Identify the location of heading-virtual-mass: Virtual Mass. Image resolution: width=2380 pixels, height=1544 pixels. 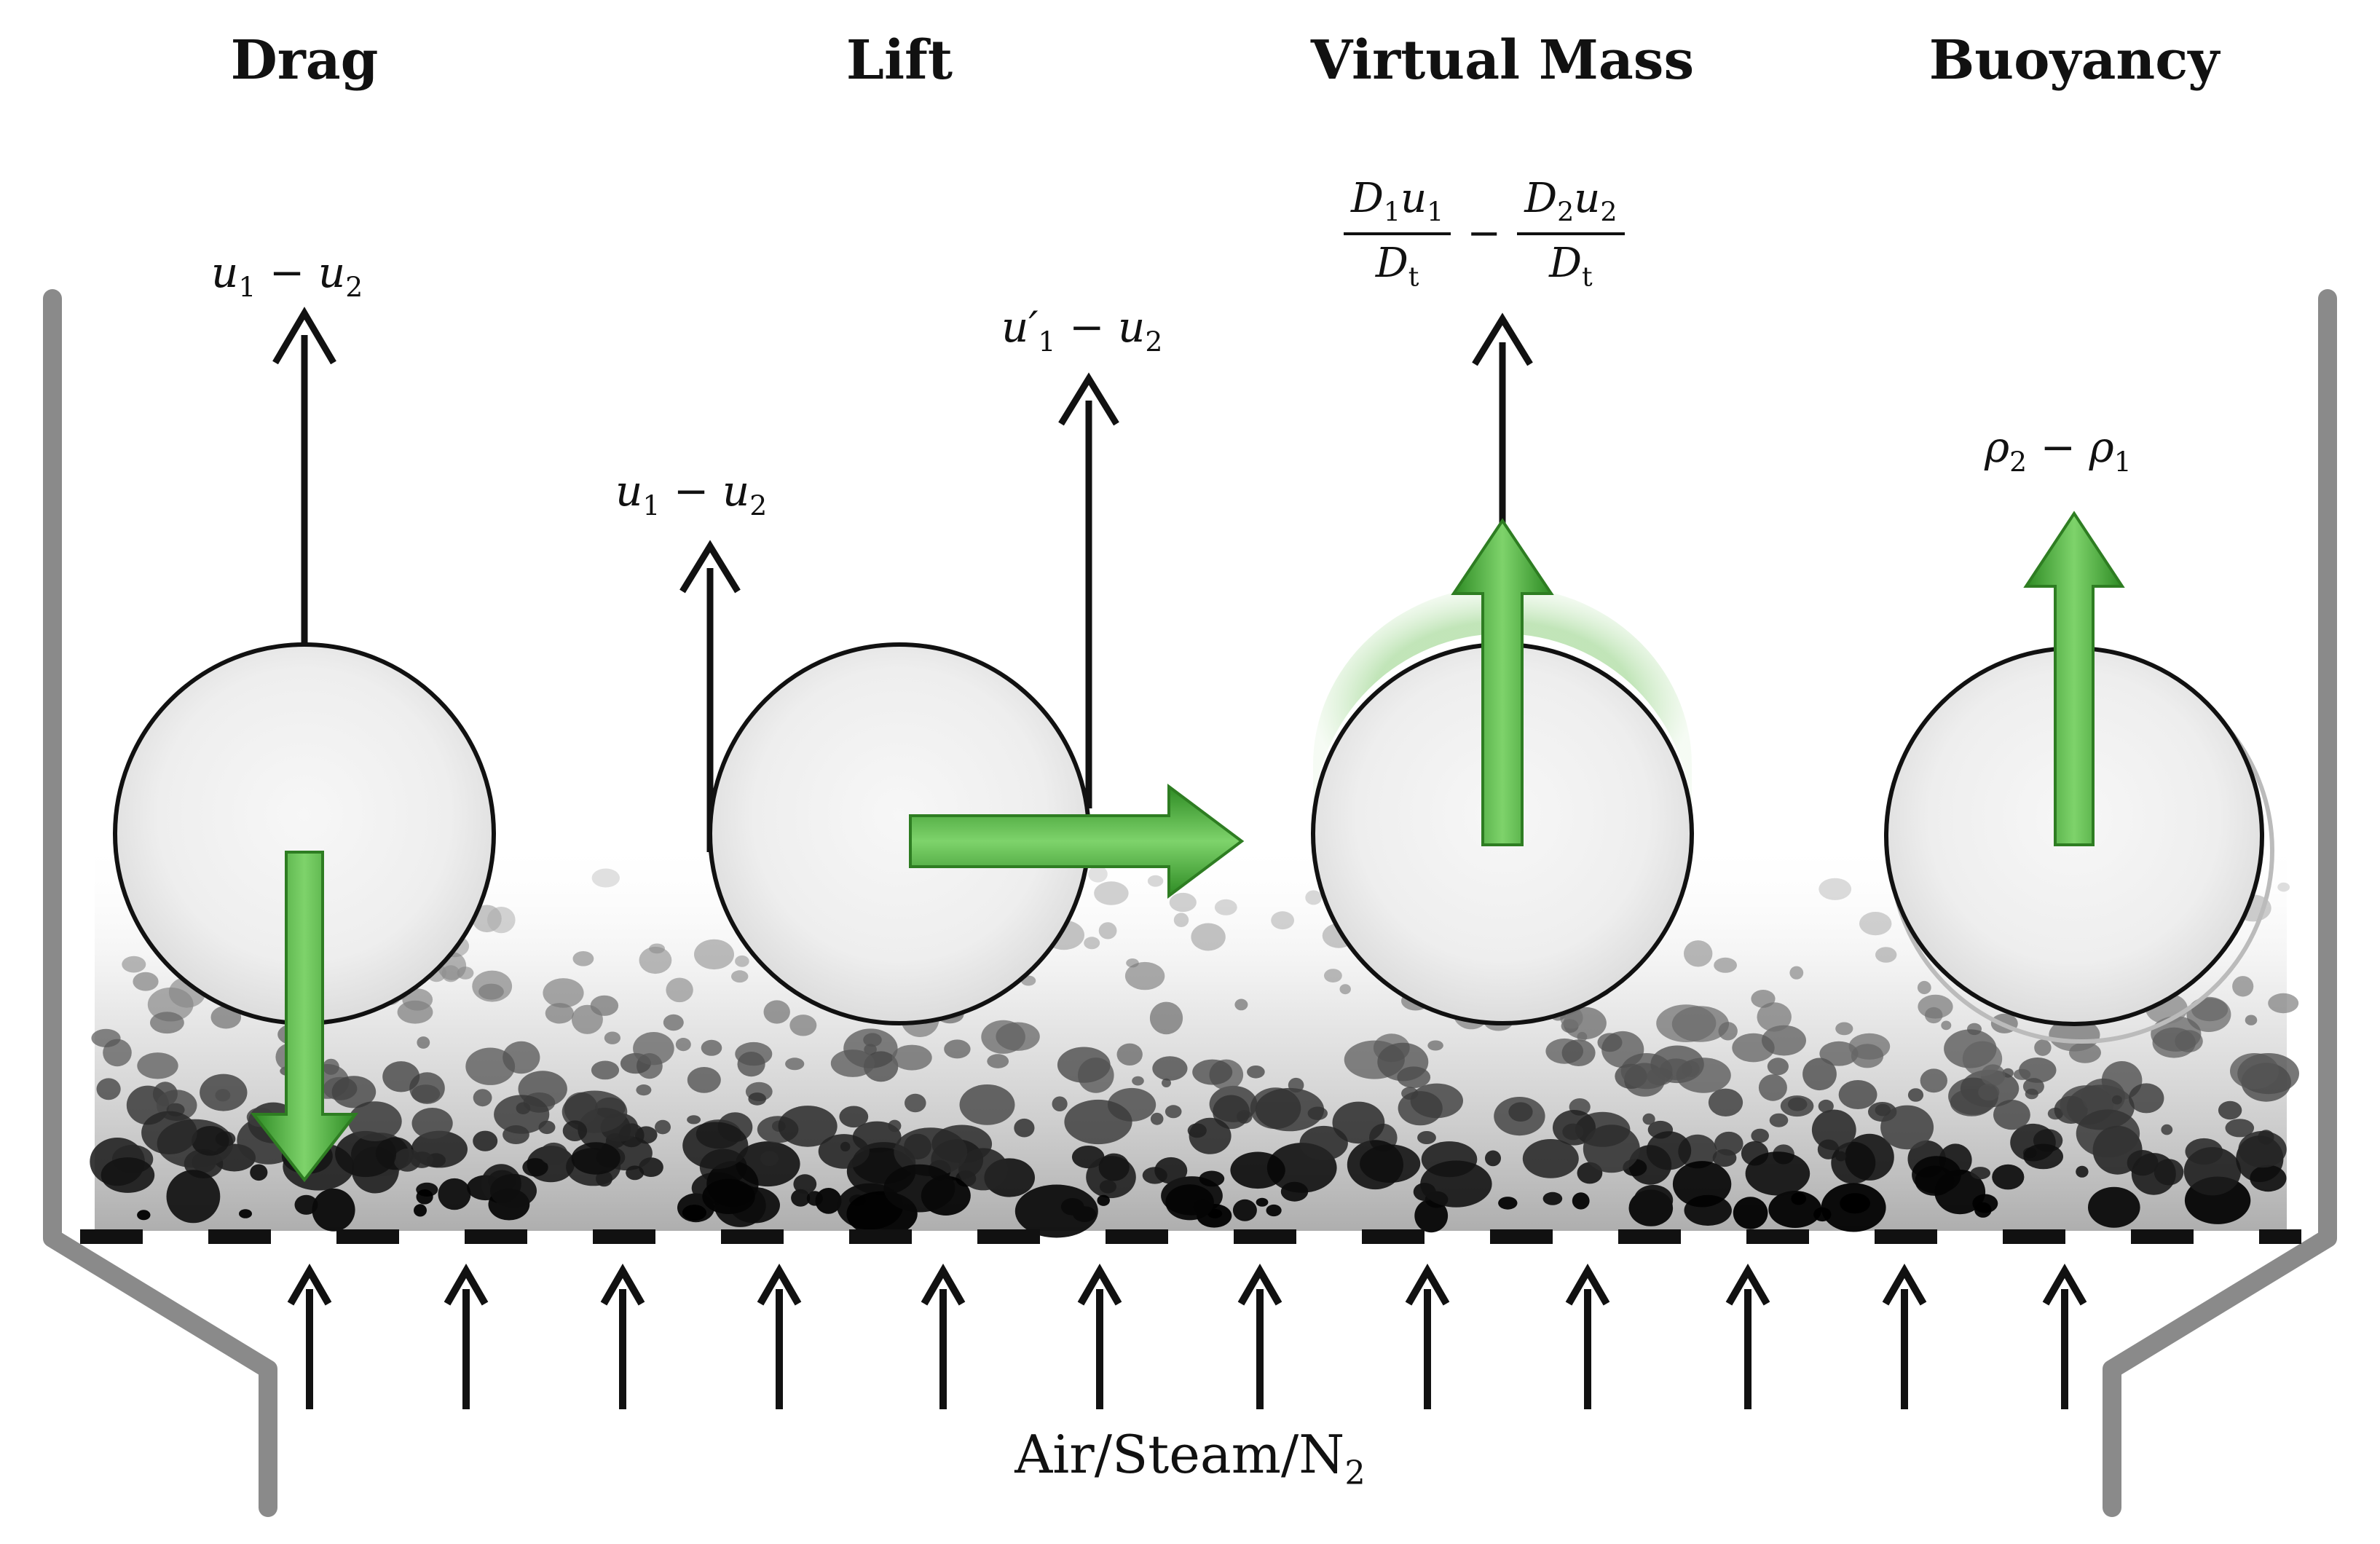
(1502, 60).